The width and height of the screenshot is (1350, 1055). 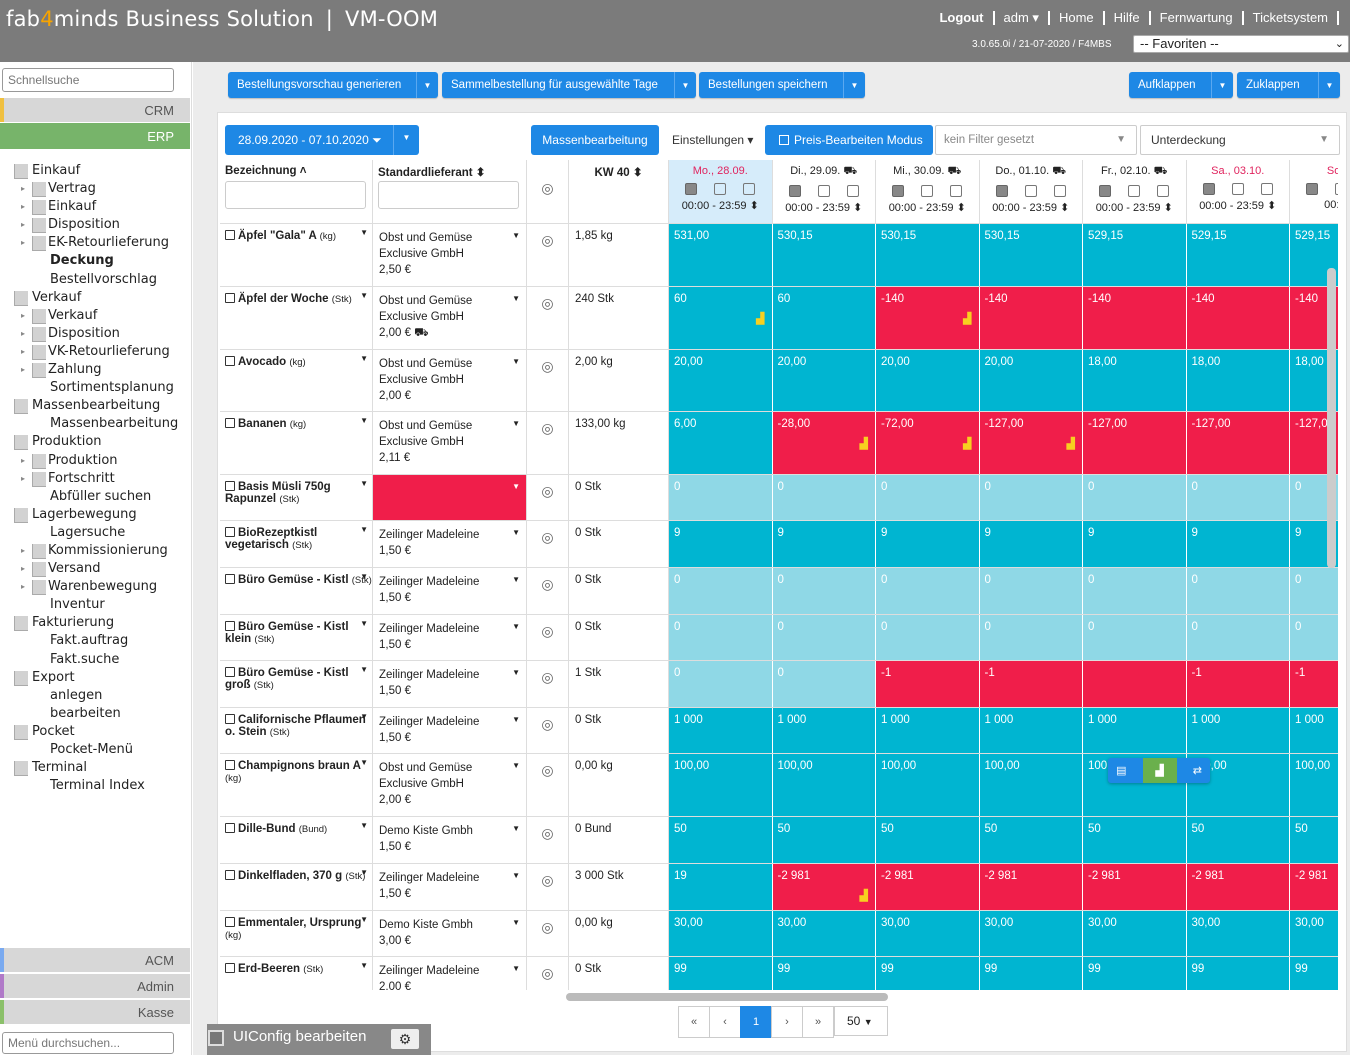 I want to click on menu-item: ▸ Zahlung, so click(x=102, y=370).